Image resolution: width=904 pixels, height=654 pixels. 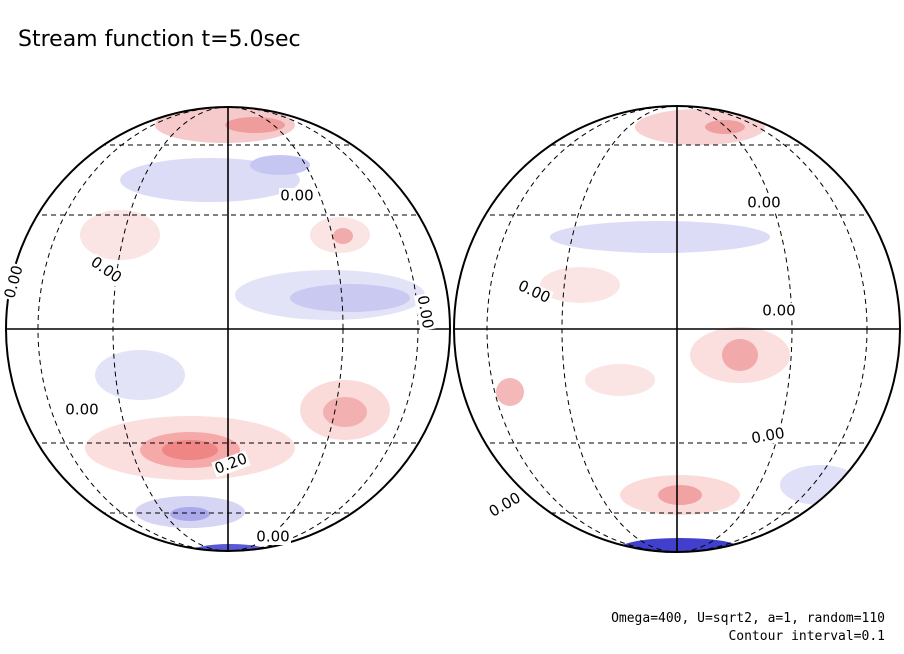 What do you see at coordinates (748, 618) in the screenshot?
I see `footer-parameters: Omega=400, U=sqrt2, a=1, random=110` at bounding box center [748, 618].